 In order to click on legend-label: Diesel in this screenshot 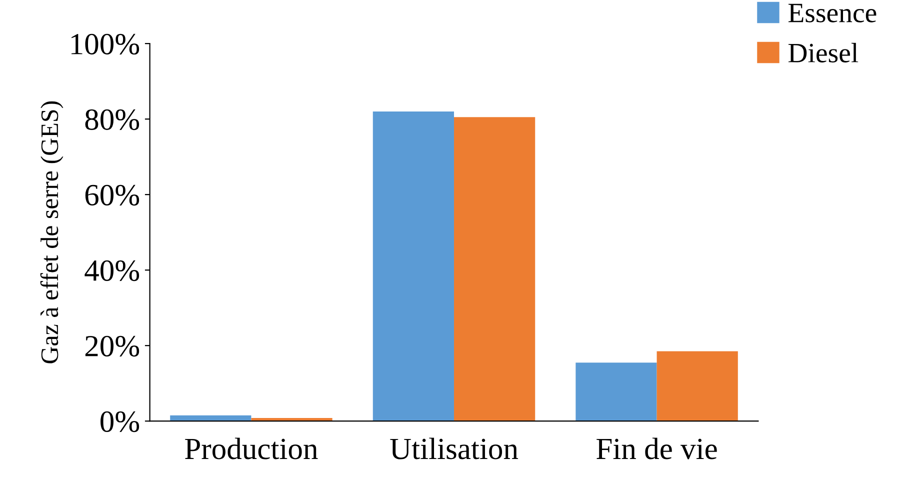, I will do `click(823, 52)`.